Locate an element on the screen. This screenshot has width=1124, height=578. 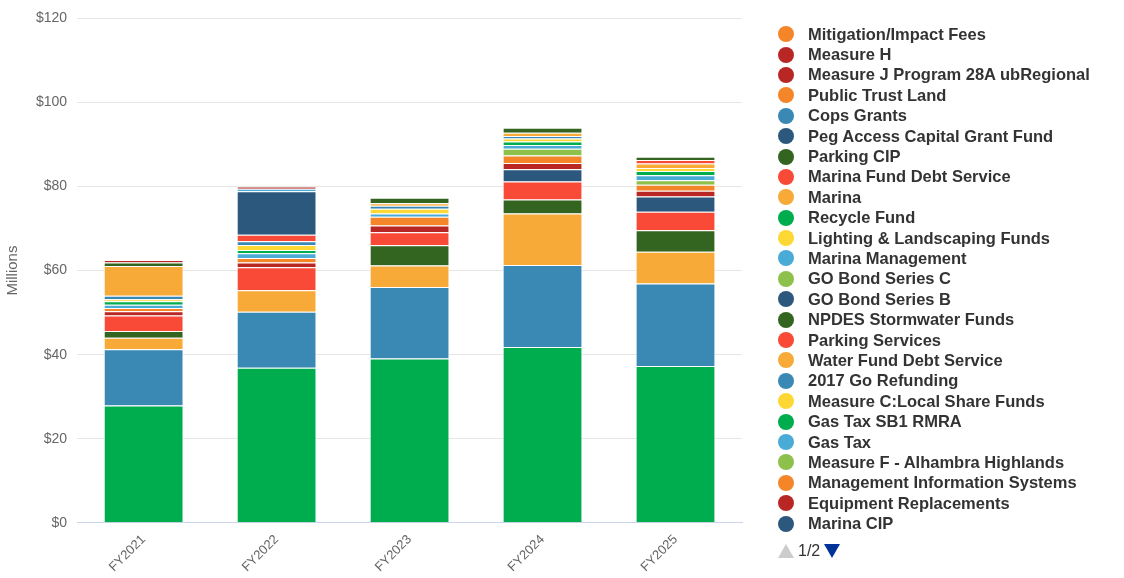
text: 1/2 is located at coordinates (809, 550).